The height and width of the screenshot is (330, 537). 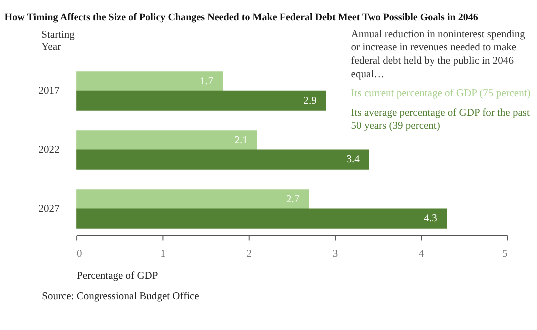 I want to click on y-tick-label: 2017, so click(x=49, y=92).